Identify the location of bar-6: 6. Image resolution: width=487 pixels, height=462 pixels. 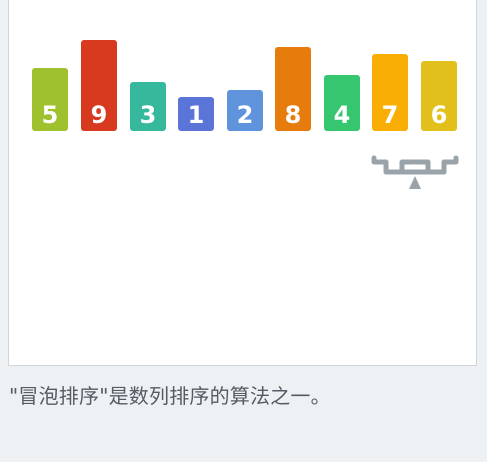
(439, 96).